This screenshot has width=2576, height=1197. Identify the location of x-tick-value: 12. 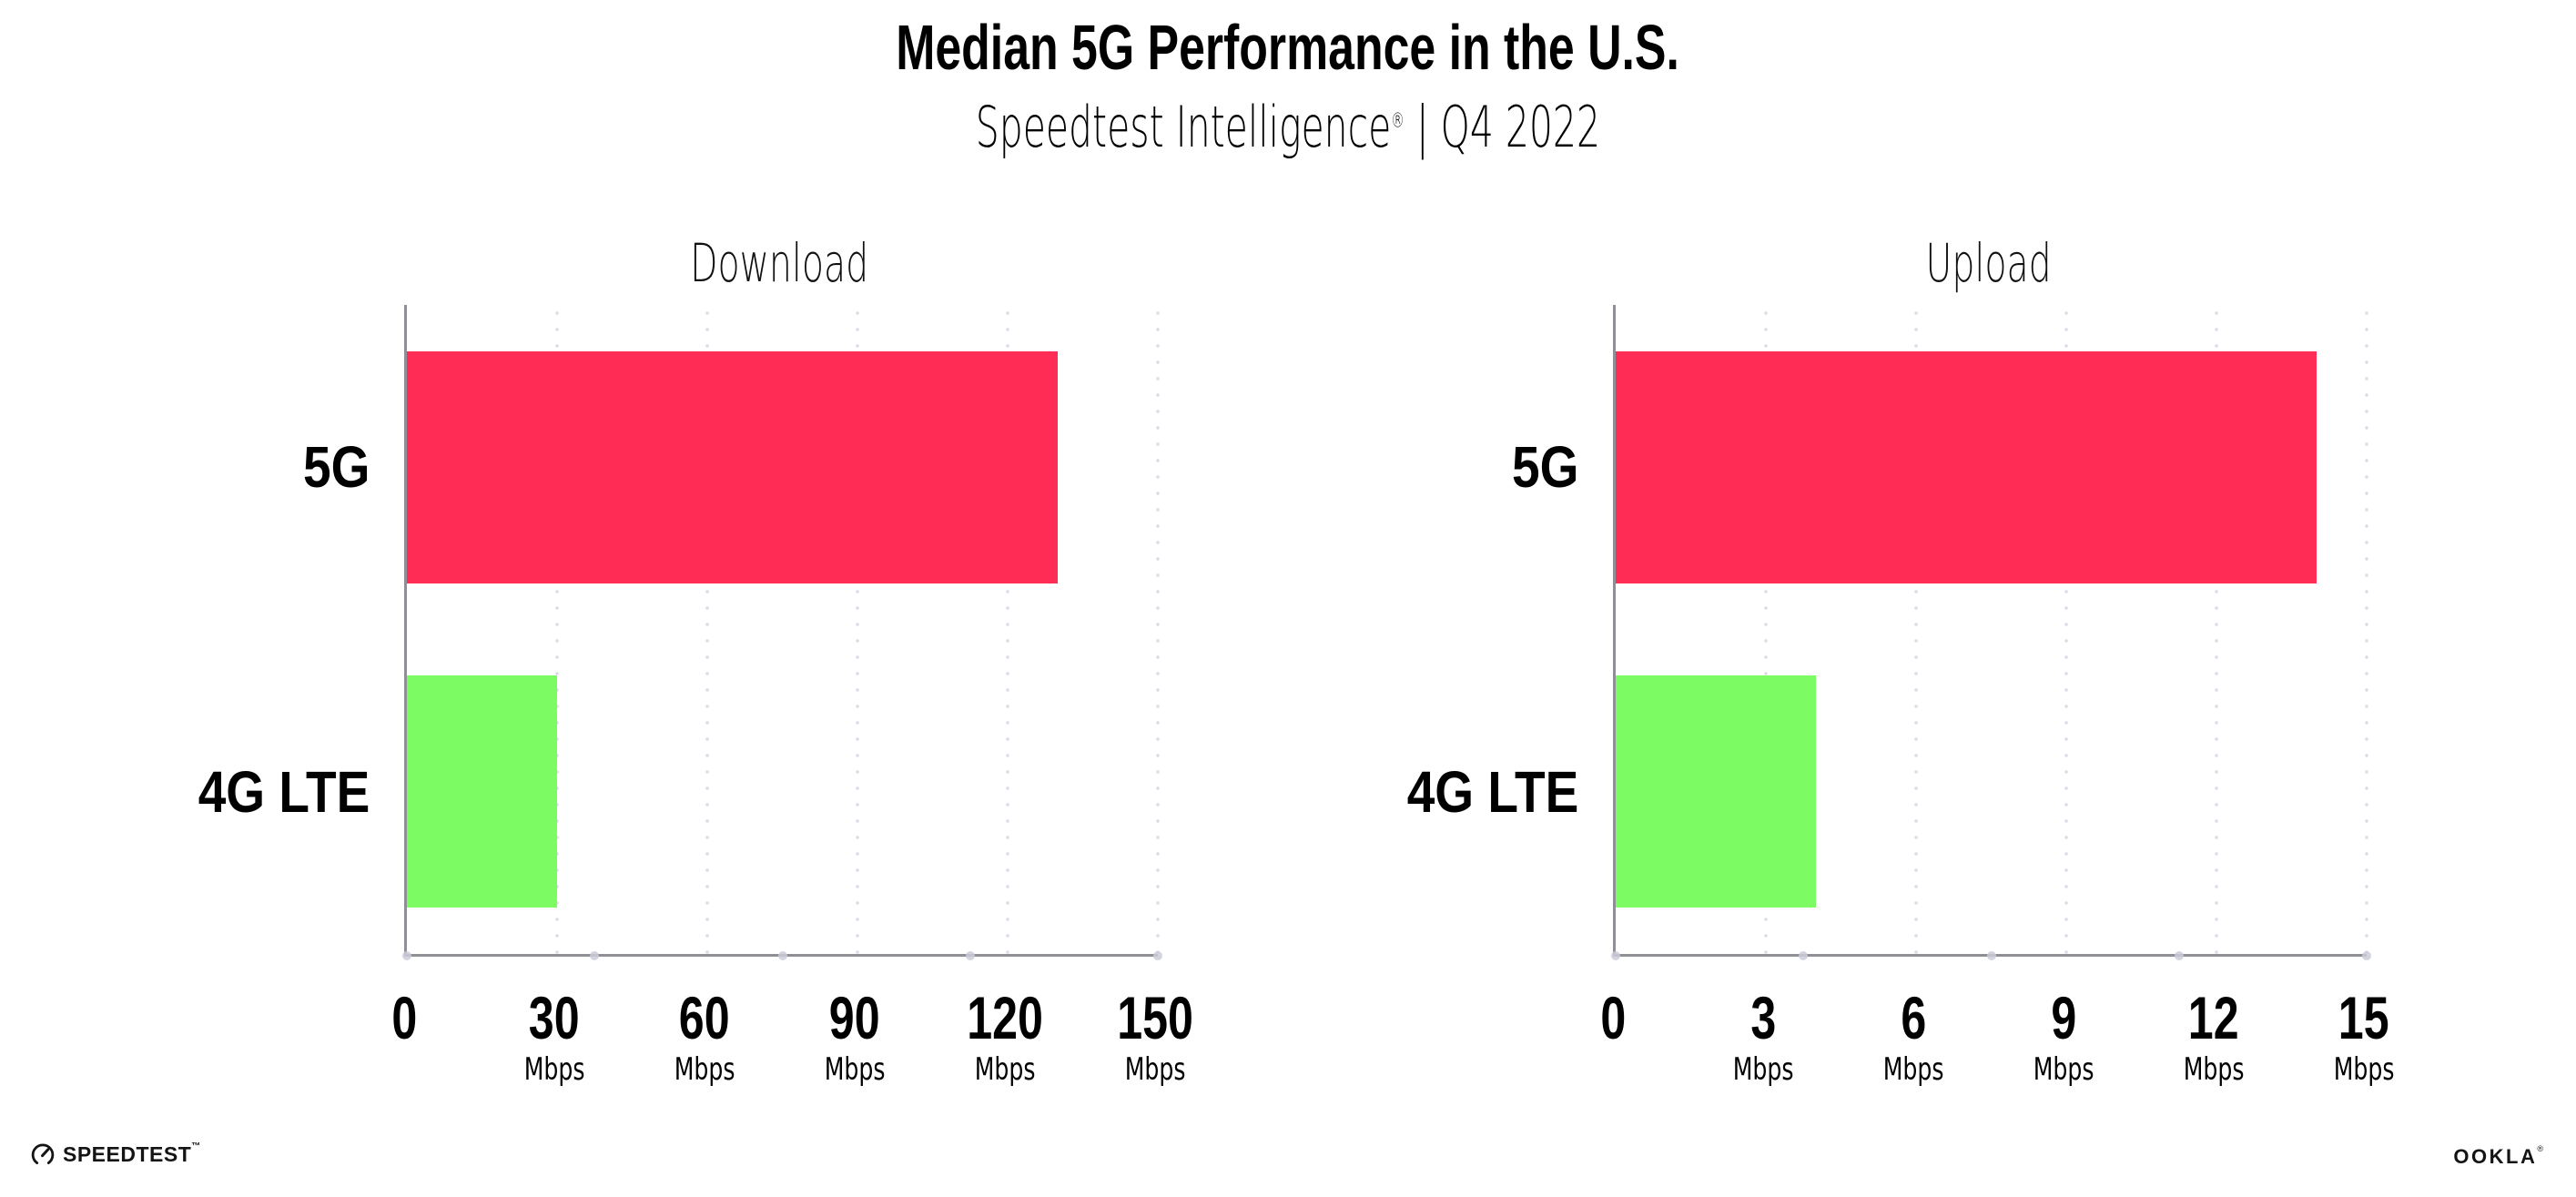
(2213, 1018).